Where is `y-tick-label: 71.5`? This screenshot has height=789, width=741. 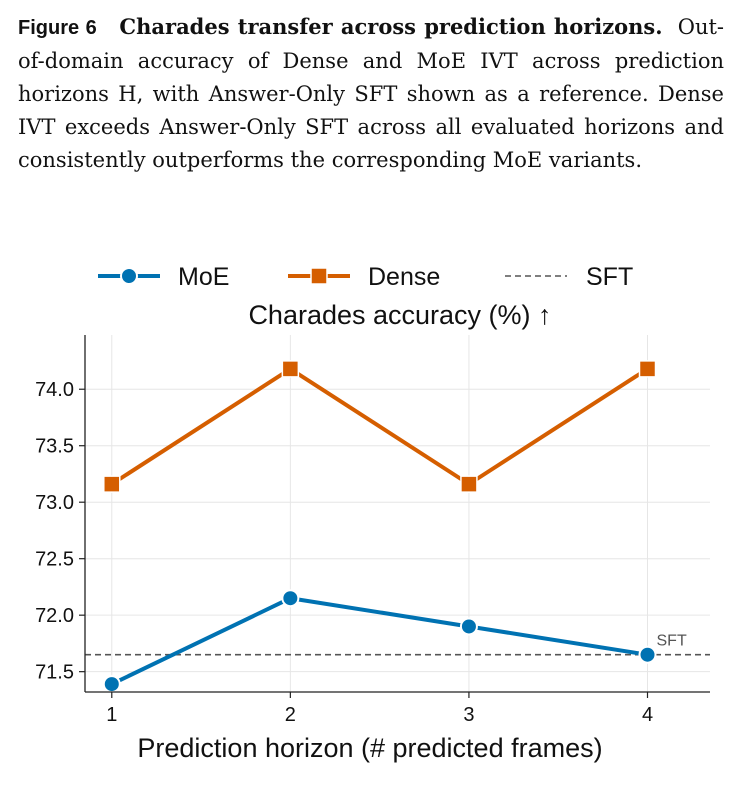
y-tick-label: 71.5 is located at coordinates (54, 673).